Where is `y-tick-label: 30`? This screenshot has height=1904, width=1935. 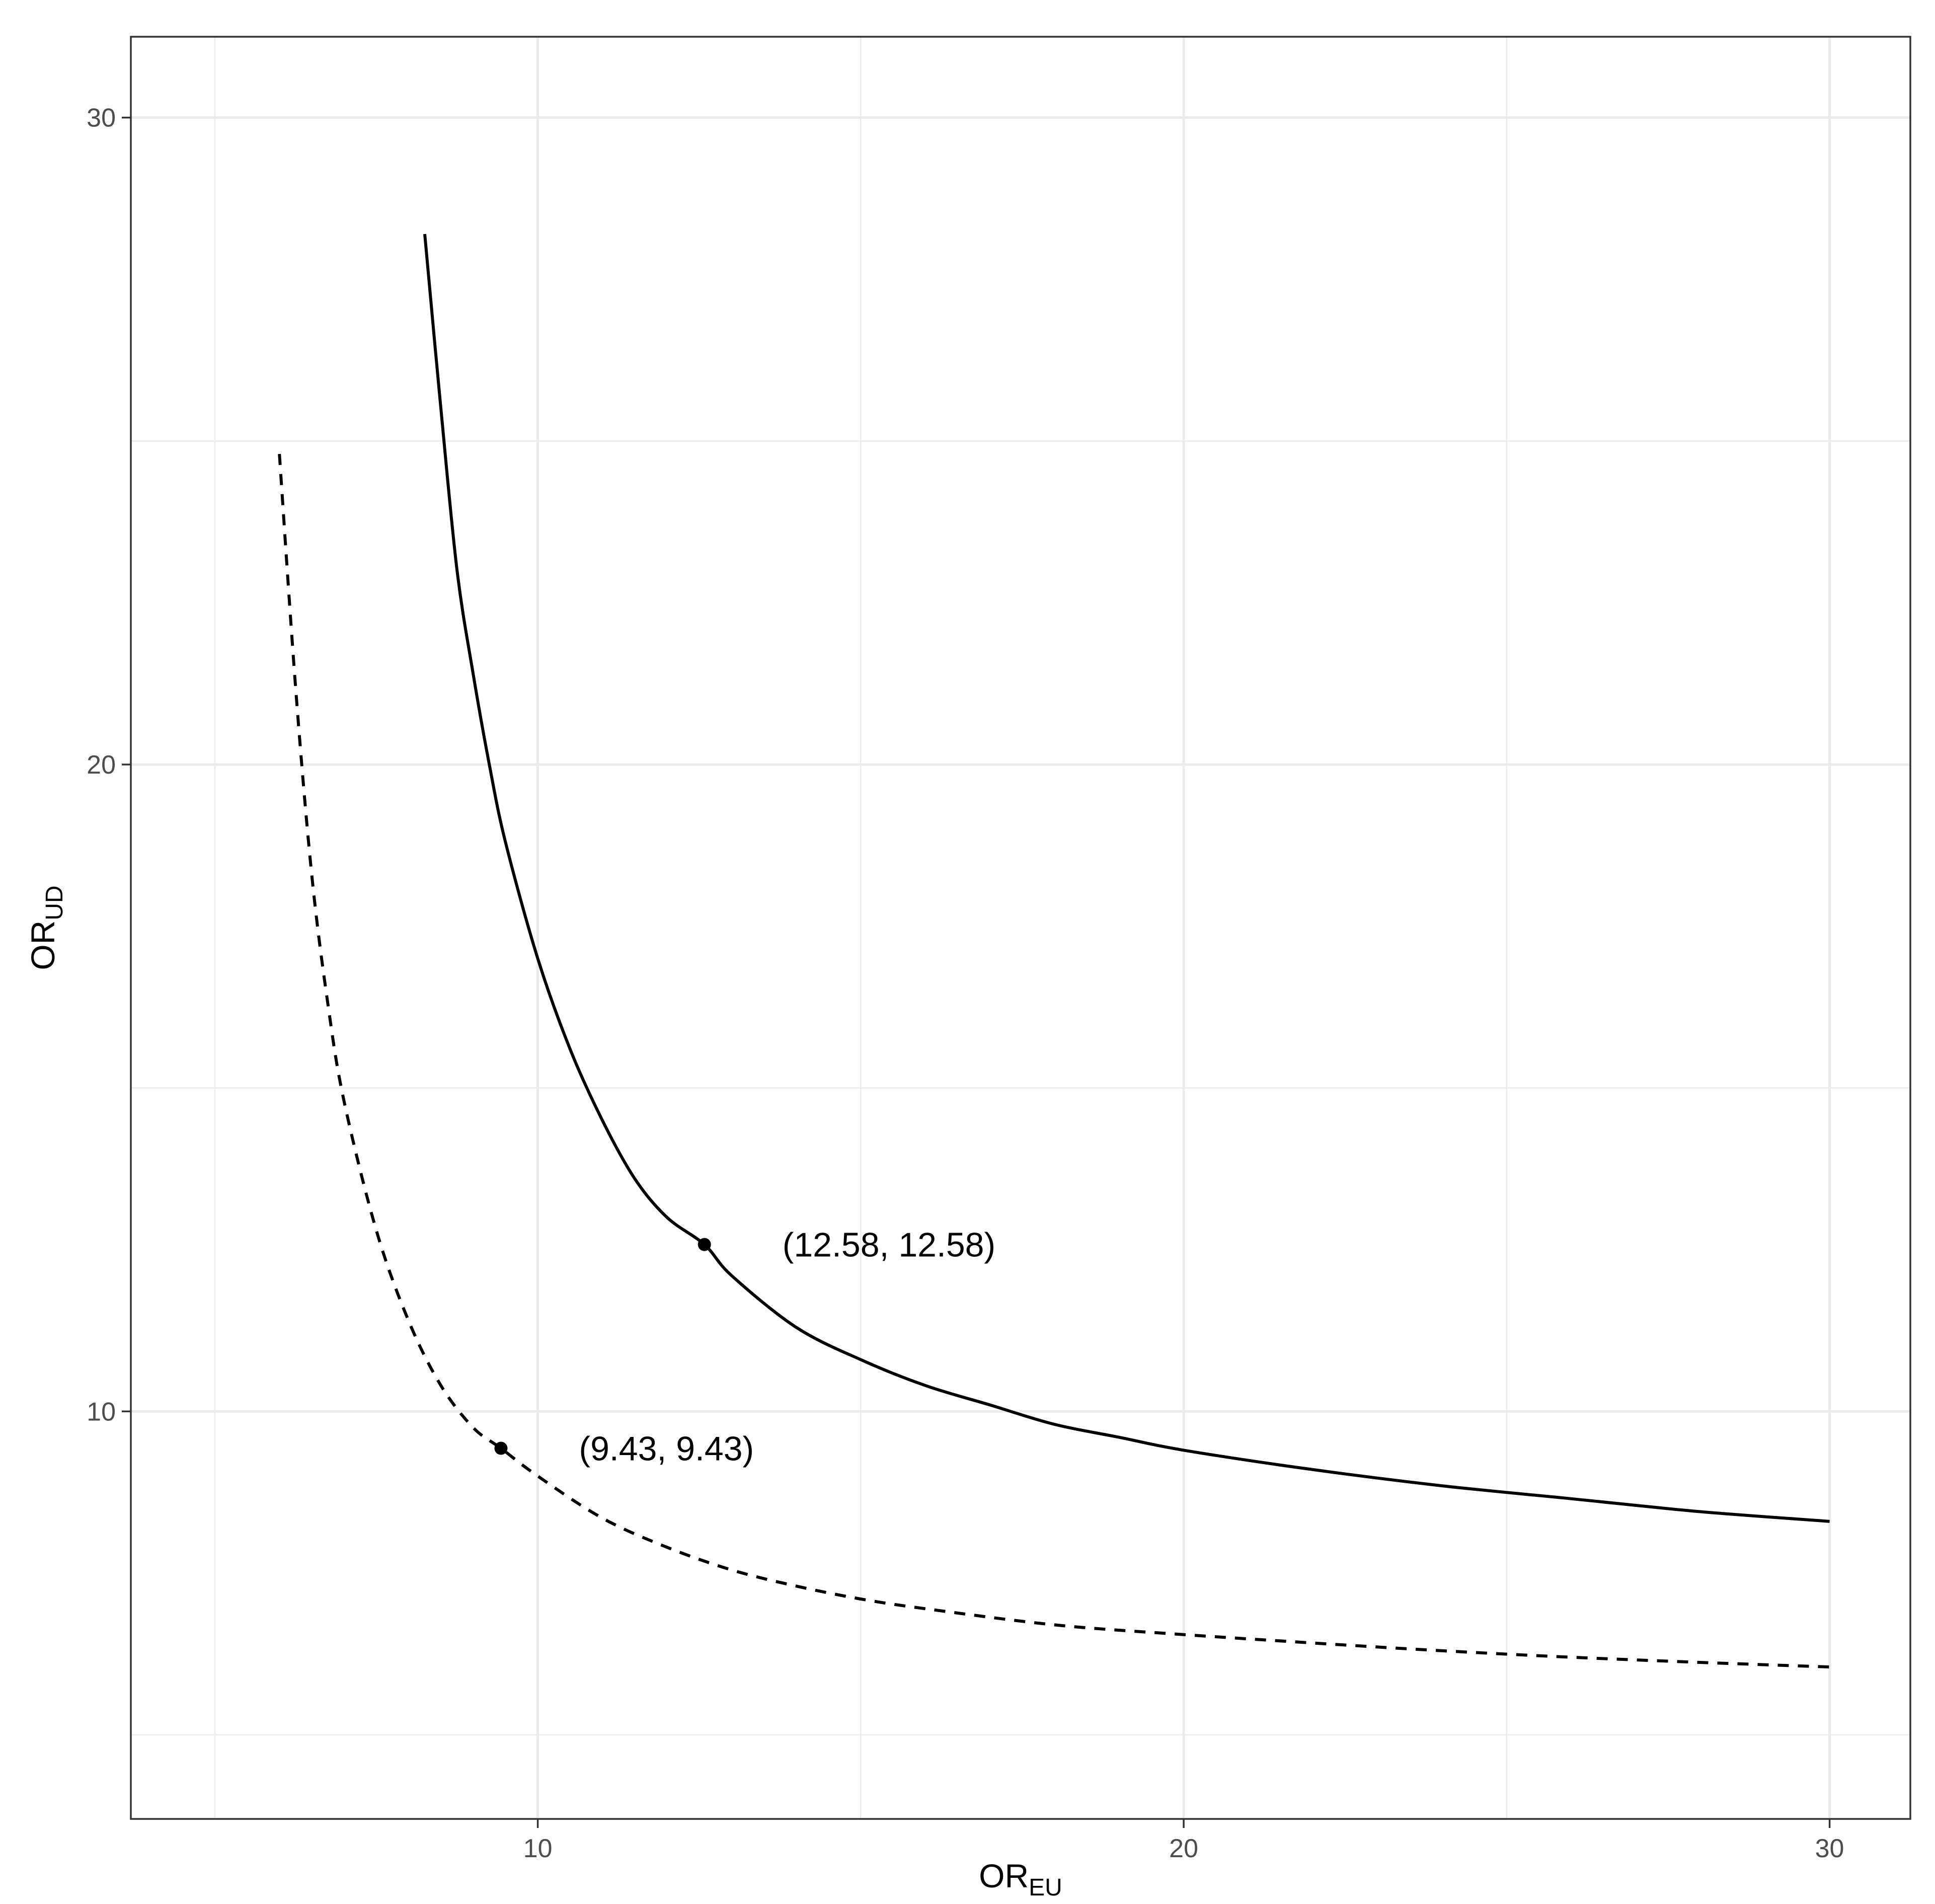
y-tick-label: 30 is located at coordinates (101, 118).